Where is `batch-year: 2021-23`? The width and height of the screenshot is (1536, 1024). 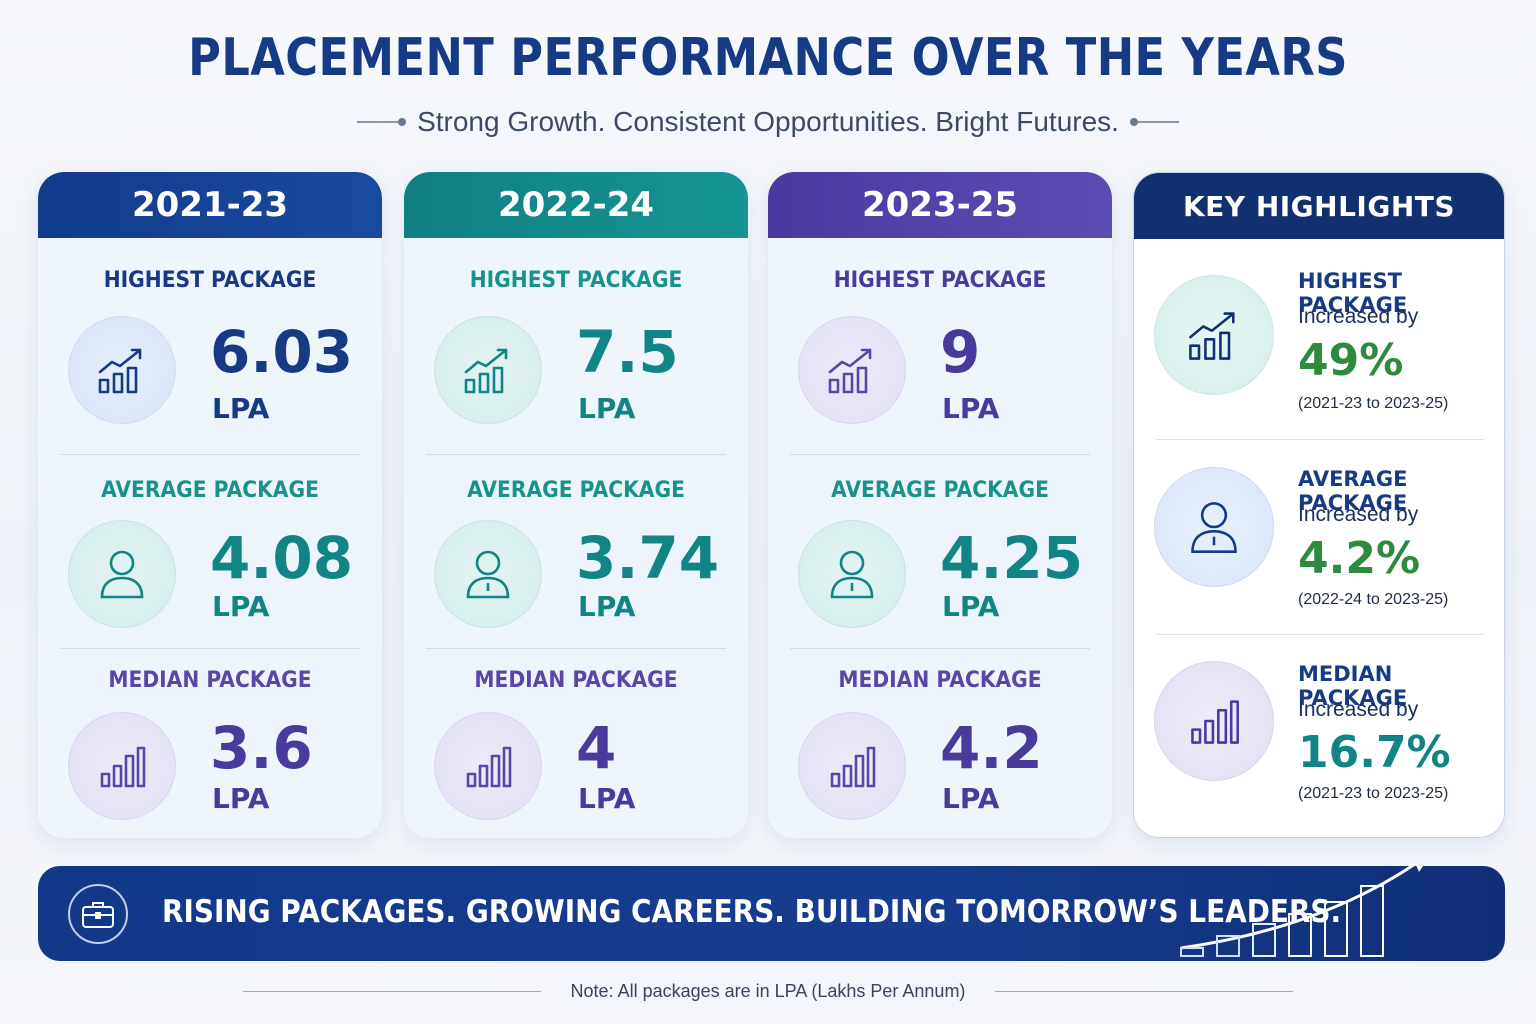 batch-year: 2021-23 is located at coordinates (210, 205).